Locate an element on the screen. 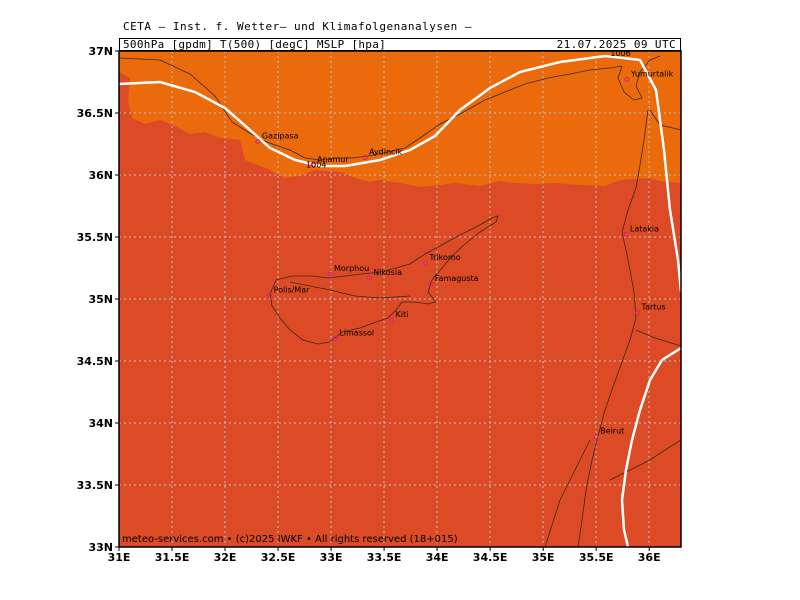  city-label: Aydincik is located at coordinates (386, 152).